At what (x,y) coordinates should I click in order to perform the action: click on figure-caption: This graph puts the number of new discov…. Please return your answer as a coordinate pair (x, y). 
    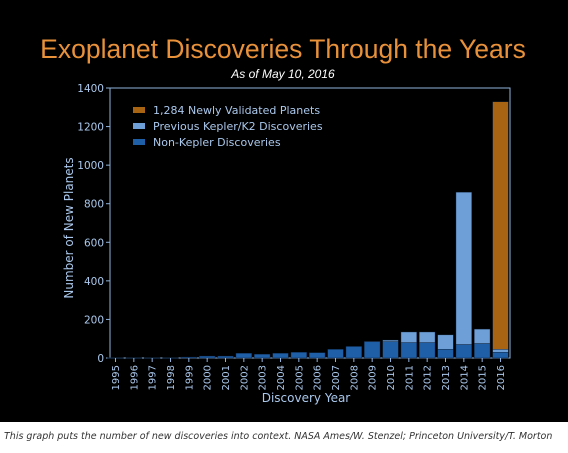
    Looking at the image, I should click on (278, 436).